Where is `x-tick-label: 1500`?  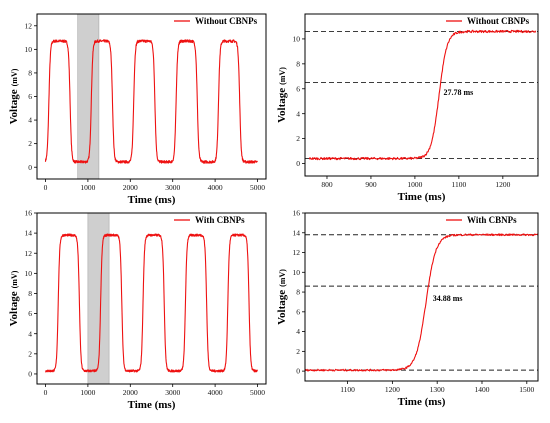
x-tick-label: 1500 is located at coordinates (526, 389).